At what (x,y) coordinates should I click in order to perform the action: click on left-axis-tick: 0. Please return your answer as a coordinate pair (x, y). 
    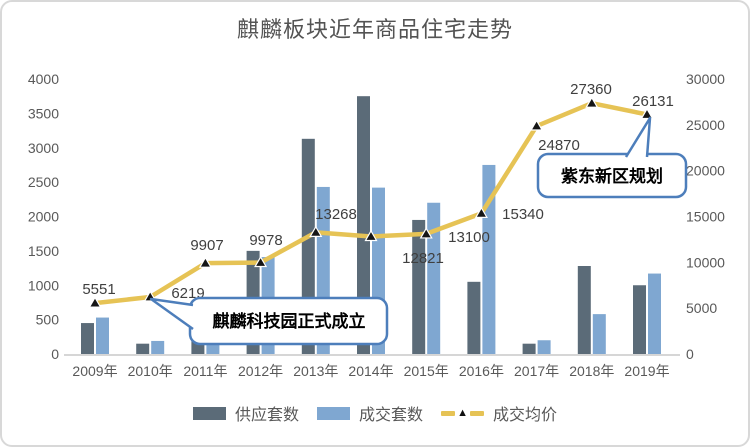
    Looking at the image, I should click on (55, 354).